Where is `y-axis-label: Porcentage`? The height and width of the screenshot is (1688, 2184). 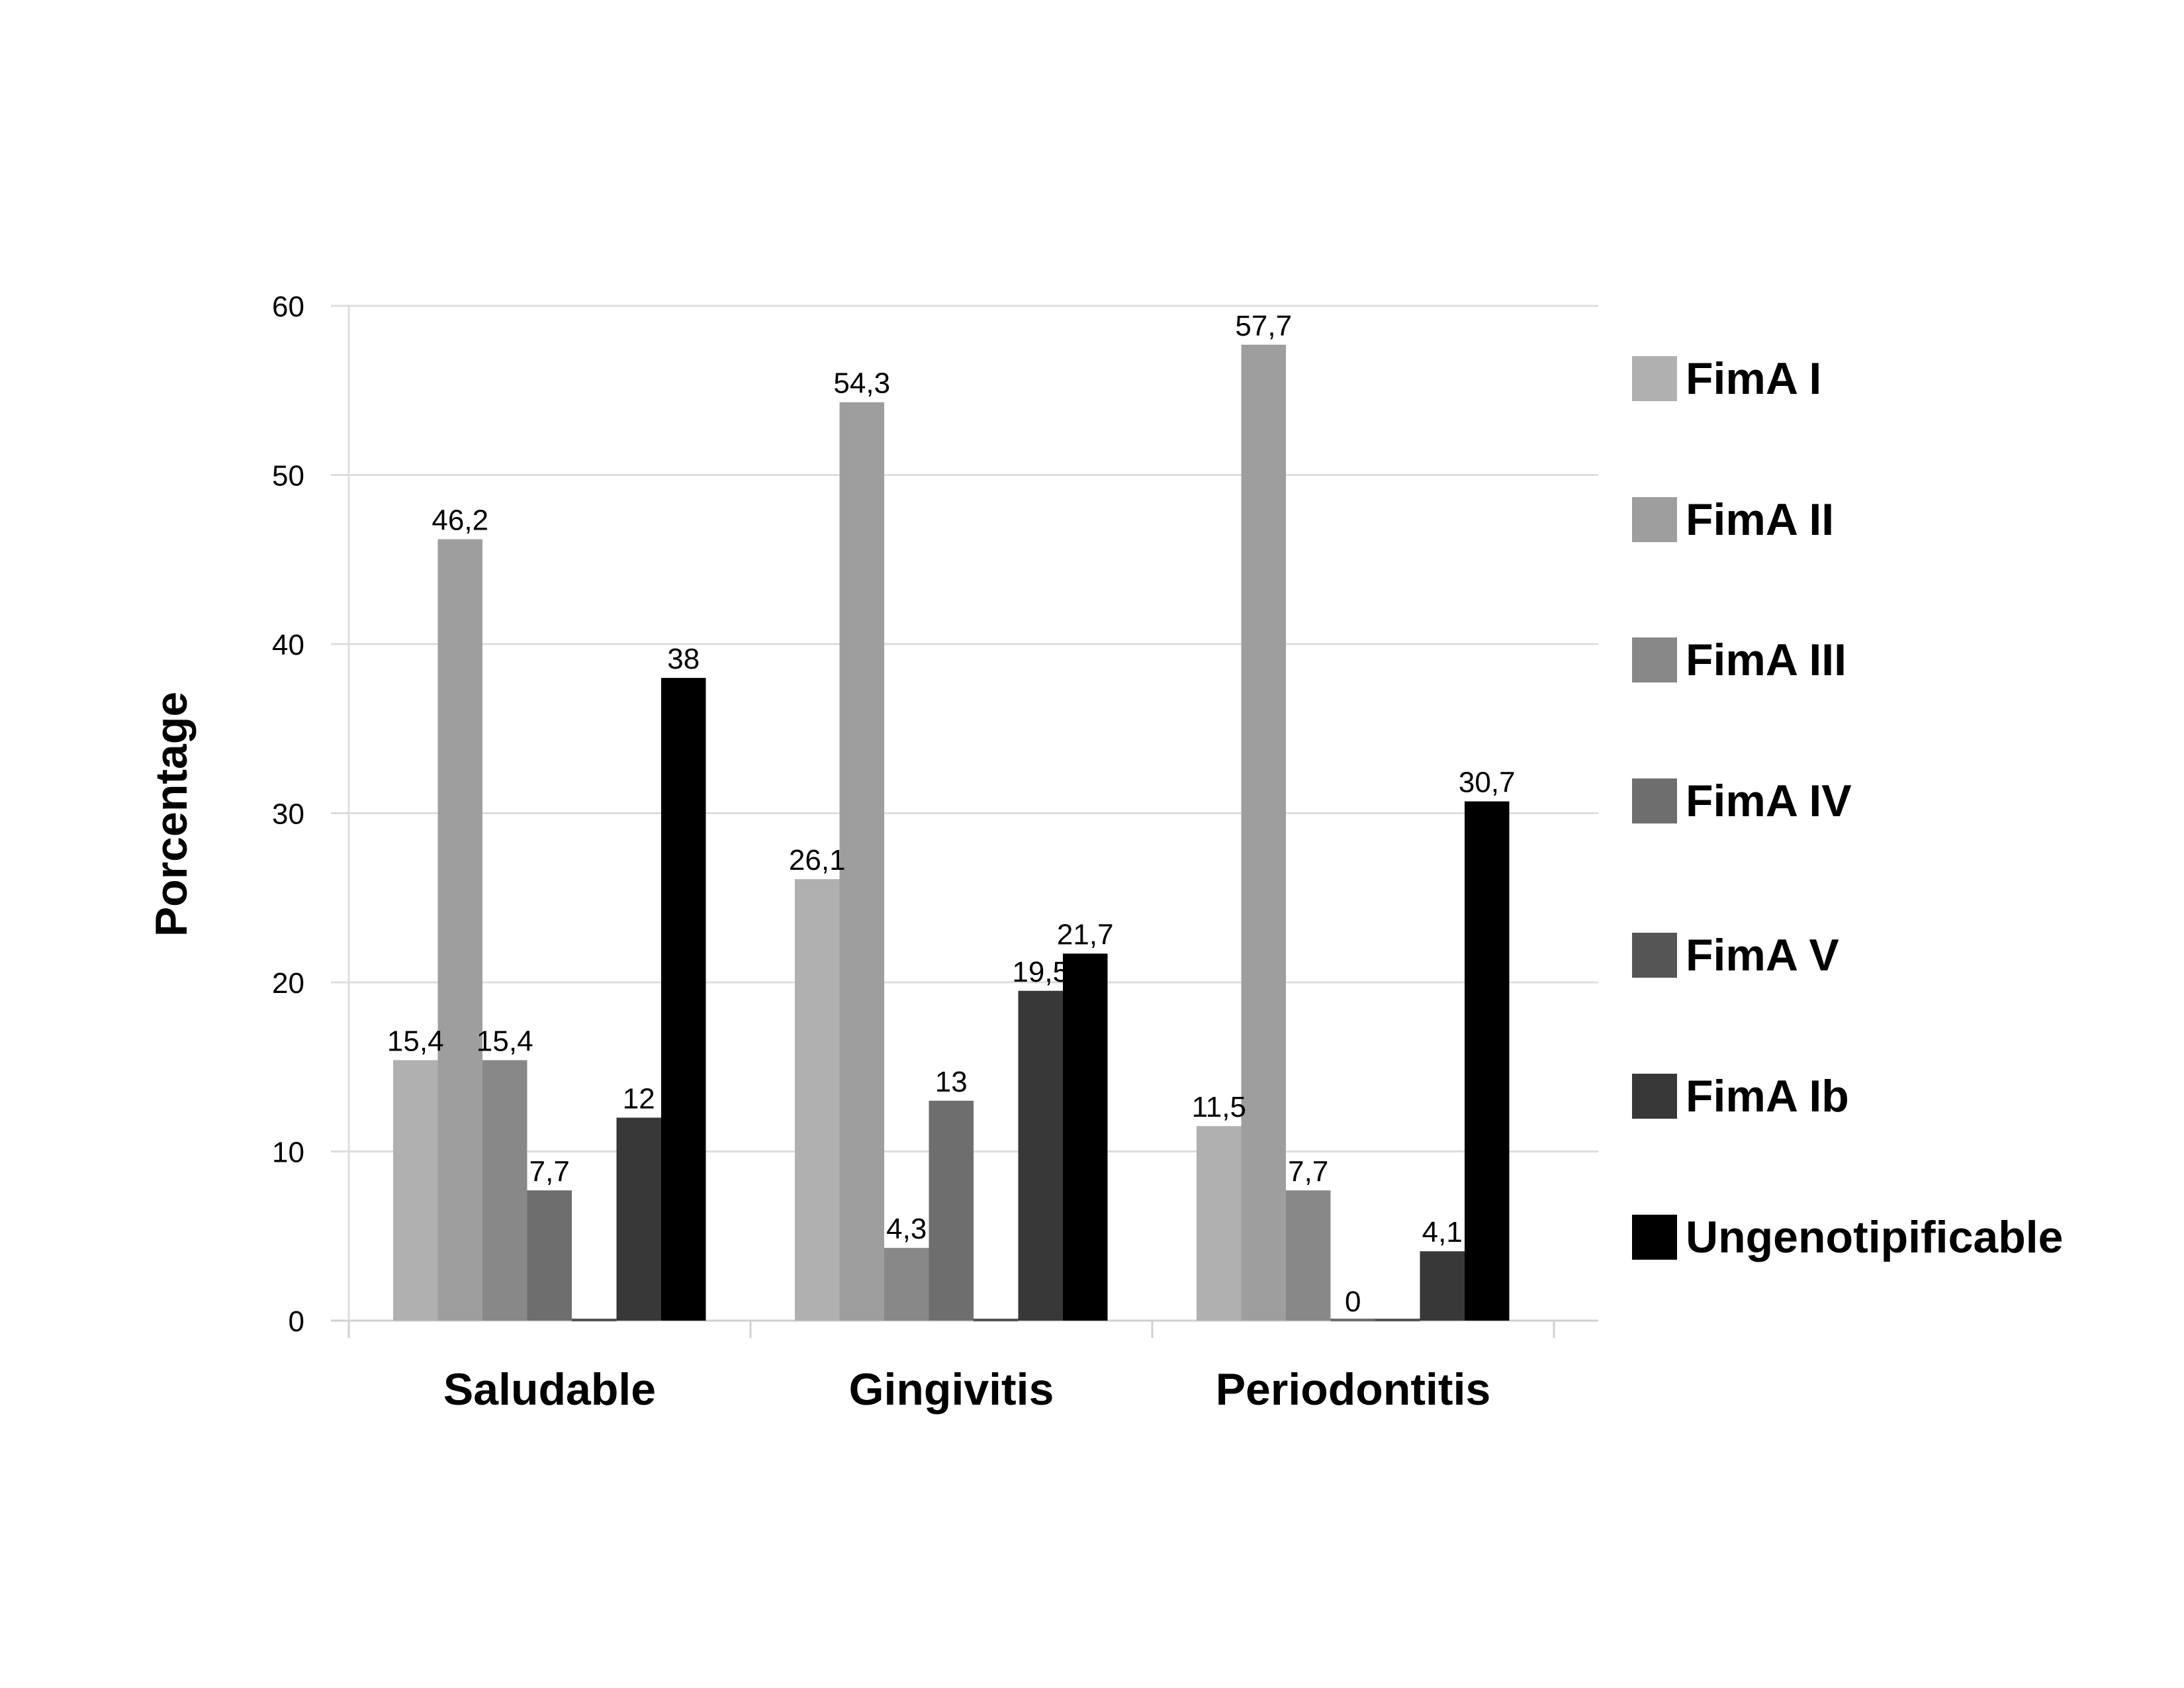
y-axis-label: Porcentage is located at coordinates (171, 814).